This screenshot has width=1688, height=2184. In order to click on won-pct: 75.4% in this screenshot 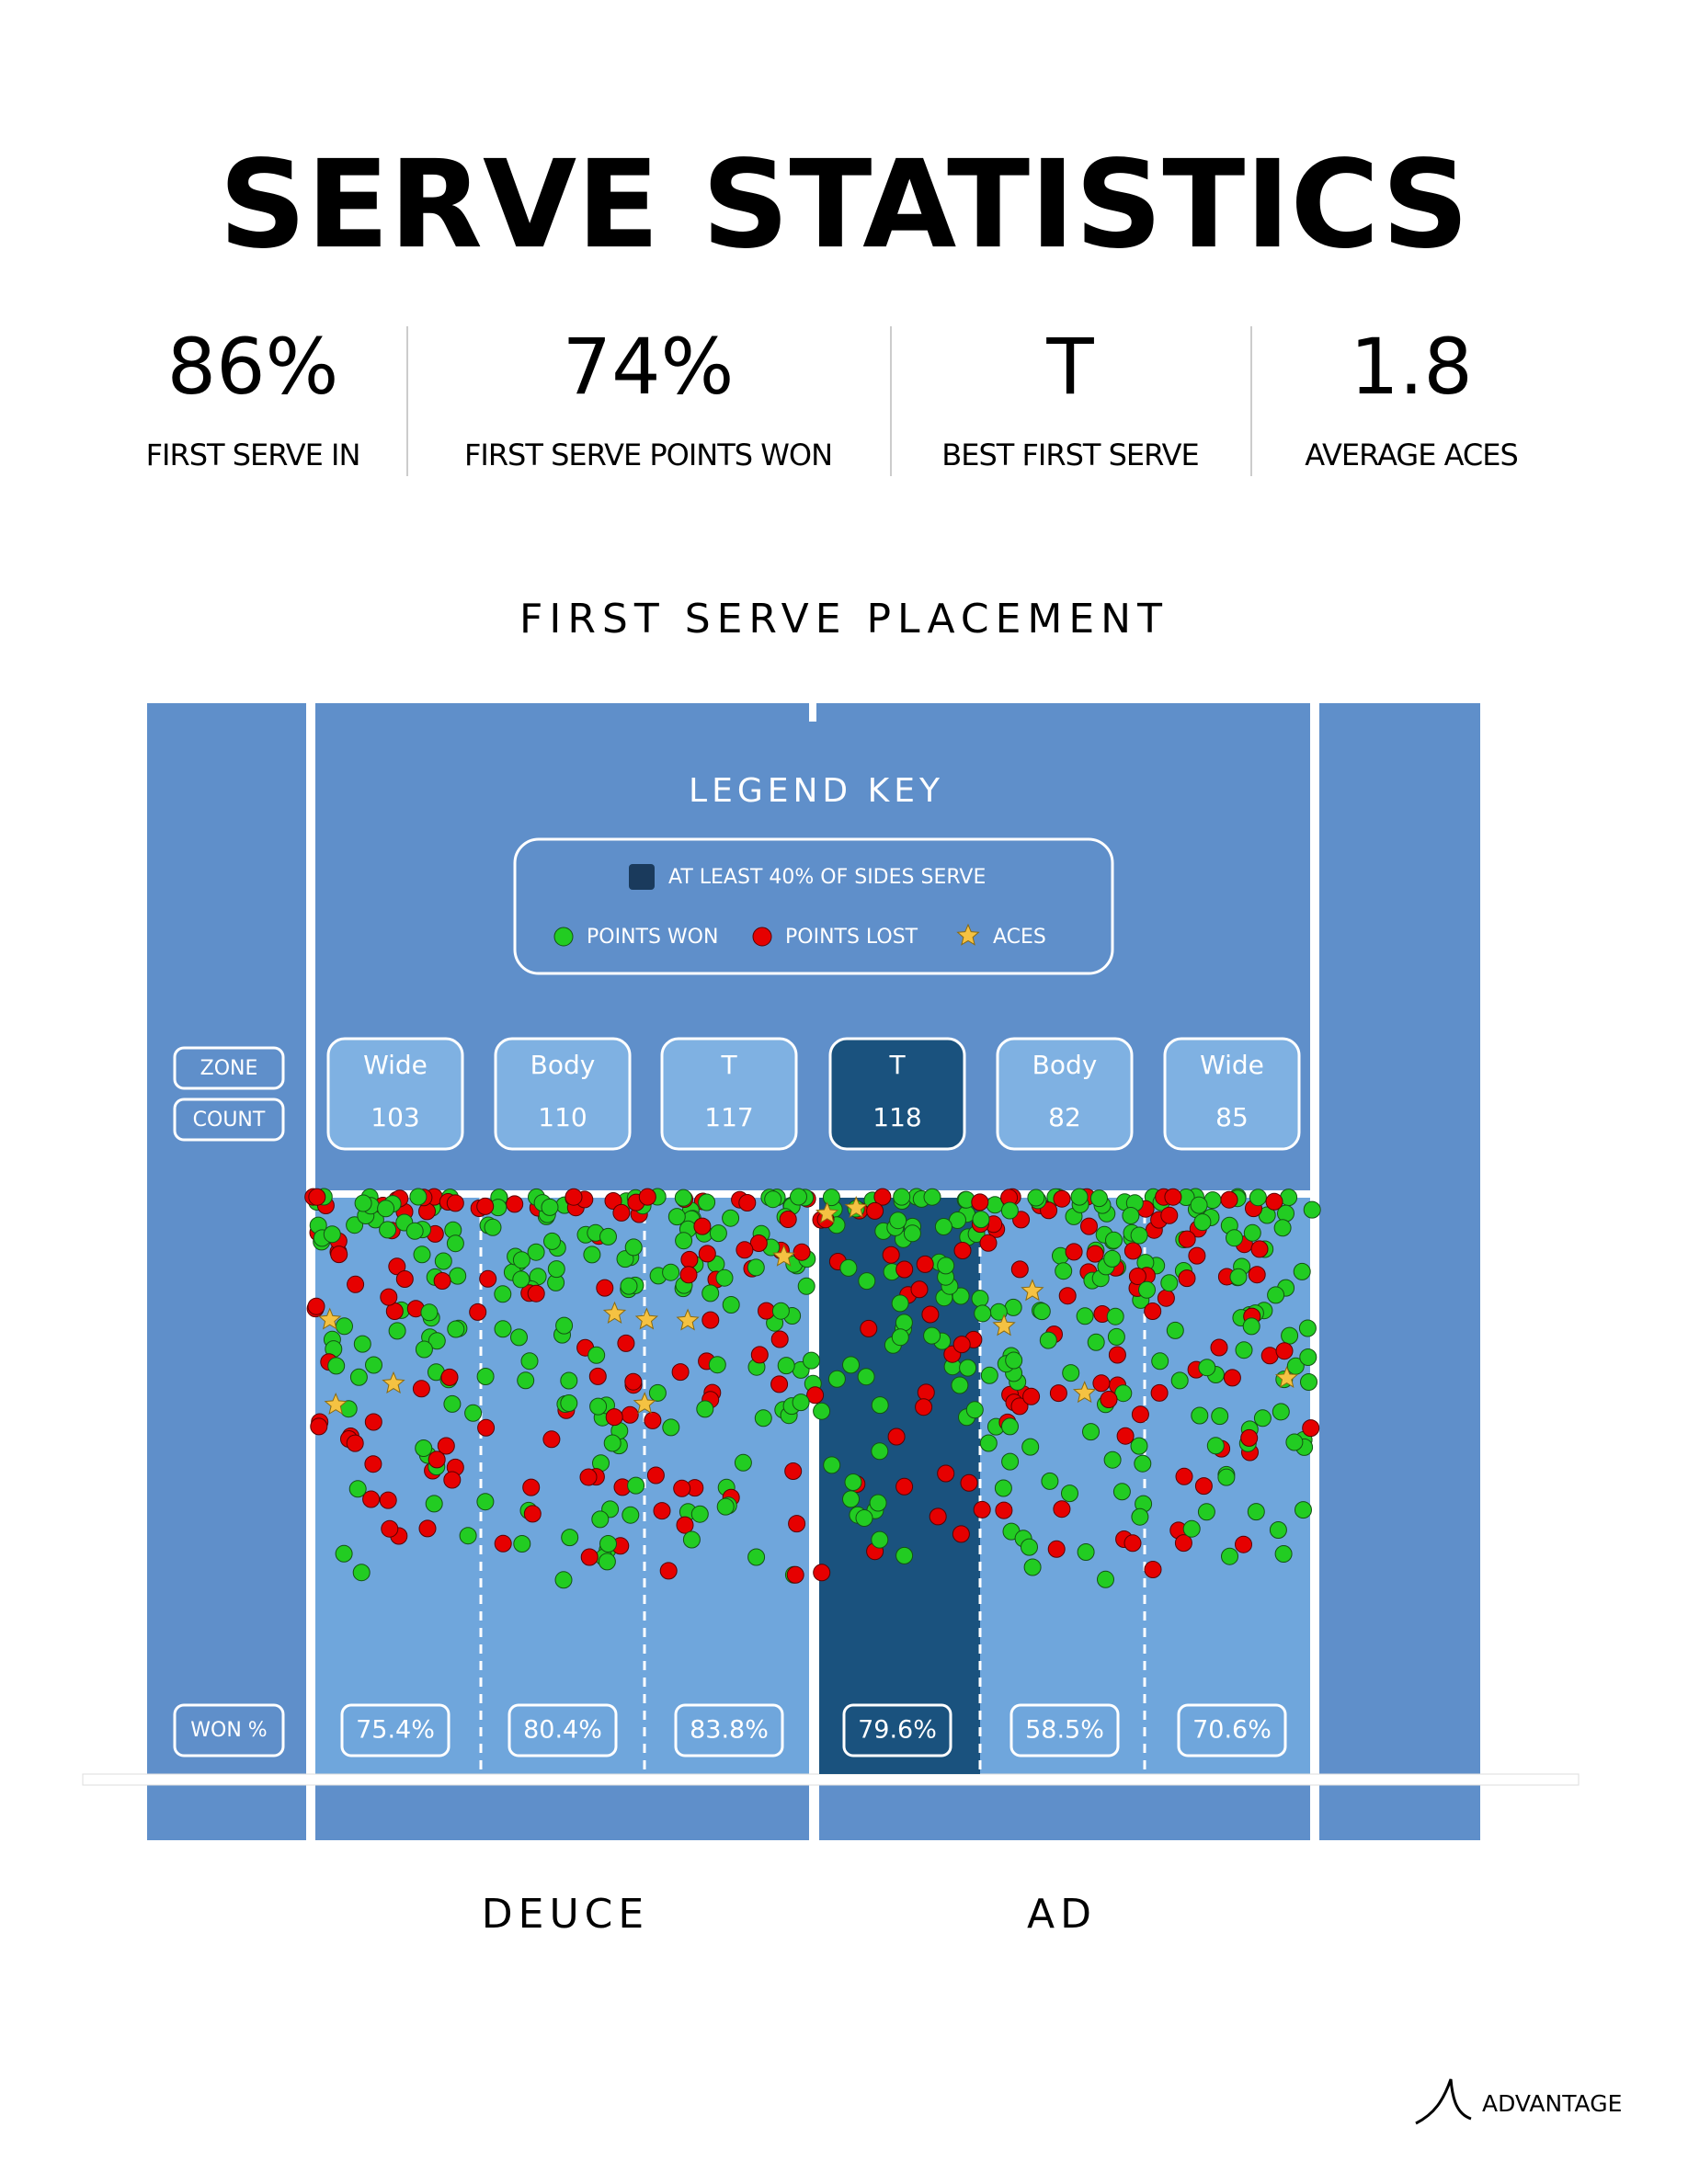, I will do `click(396, 1730)`.